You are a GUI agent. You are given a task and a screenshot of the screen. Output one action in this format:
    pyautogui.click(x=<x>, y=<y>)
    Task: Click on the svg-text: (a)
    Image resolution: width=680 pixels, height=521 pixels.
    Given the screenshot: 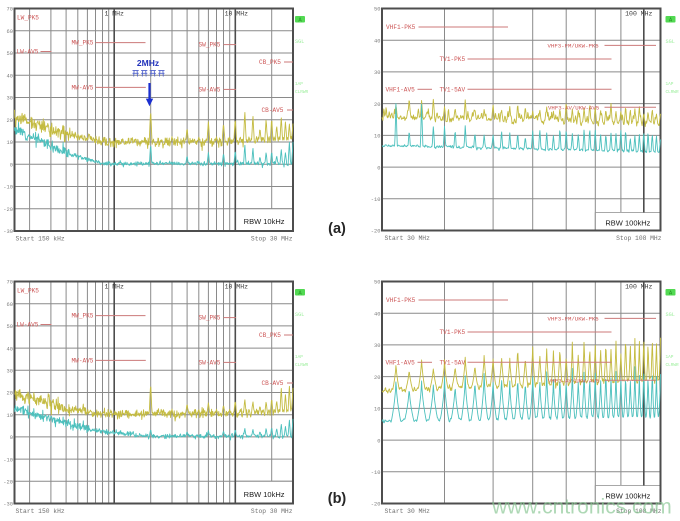 What is the action you would take?
    pyautogui.click(x=337, y=229)
    